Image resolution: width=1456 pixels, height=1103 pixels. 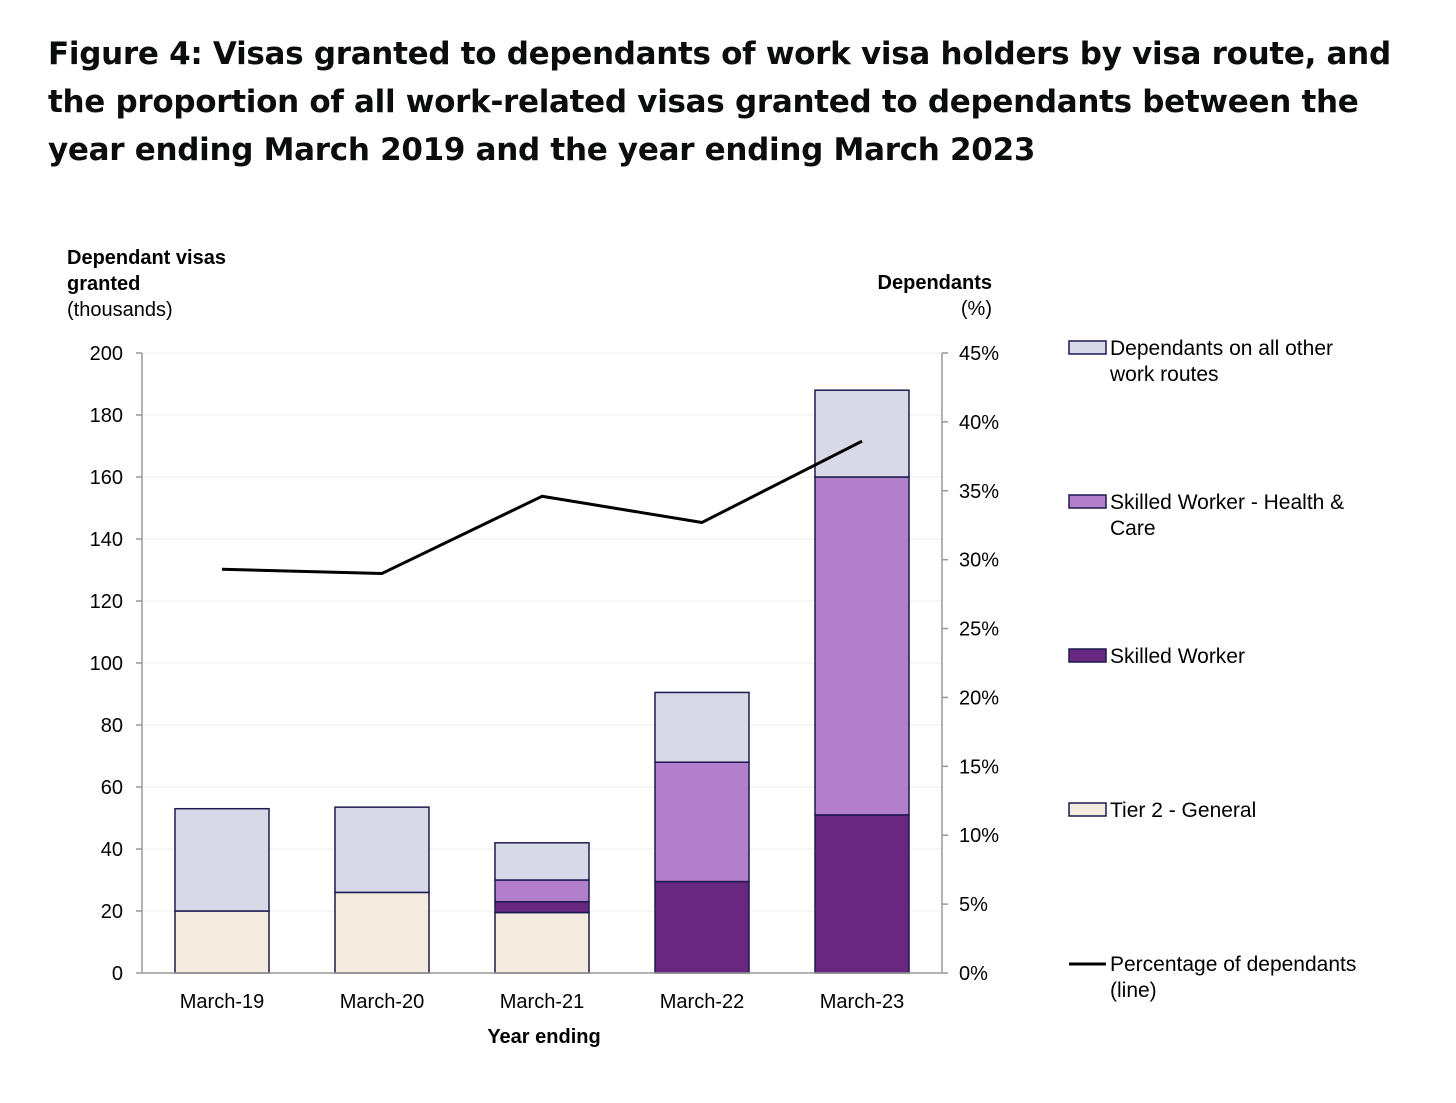 What do you see at coordinates (106, 540) in the screenshot?
I see `y-left-tick-label: 140` at bounding box center [106, 540].